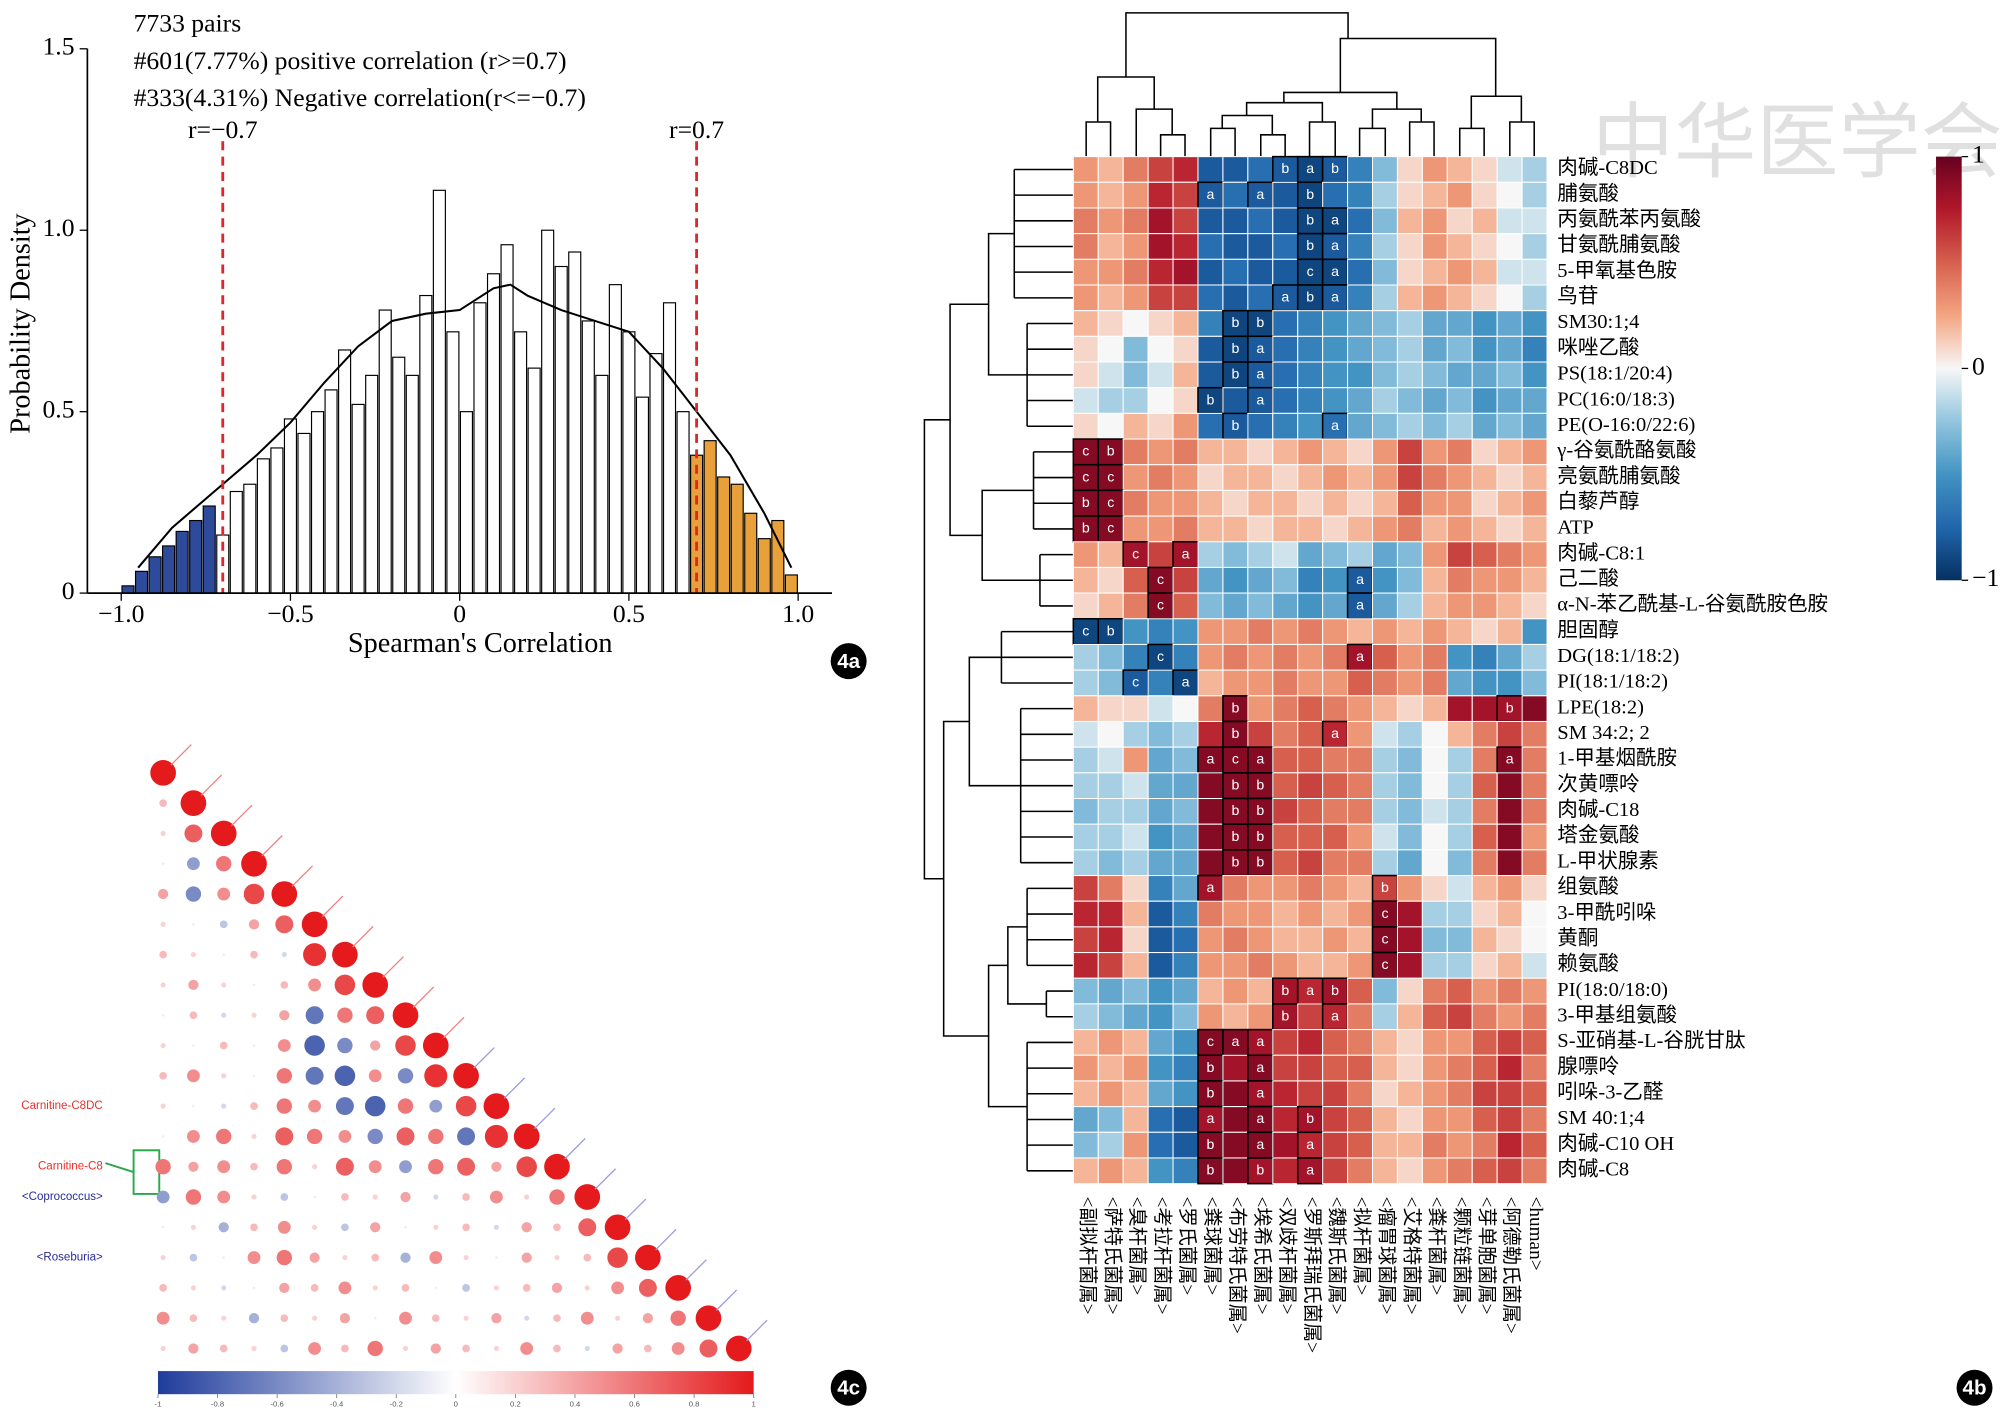  What do you see at coordinates (1087, 1255) in the screenshot?
I see `column-label: <副拟杆菌属>` at bounding box center [1087, 1255].